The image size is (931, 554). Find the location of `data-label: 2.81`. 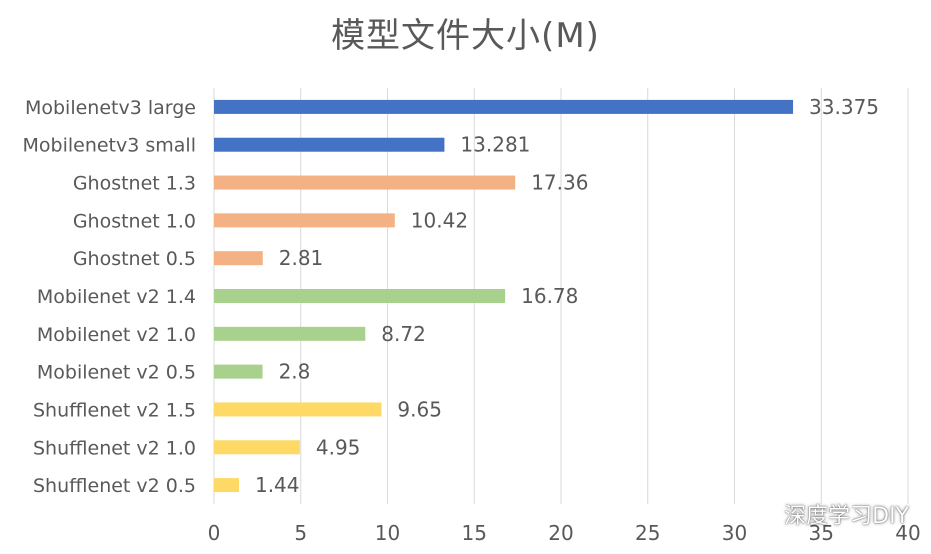

data-label: 2.81 is located at coordinates (301, 258).